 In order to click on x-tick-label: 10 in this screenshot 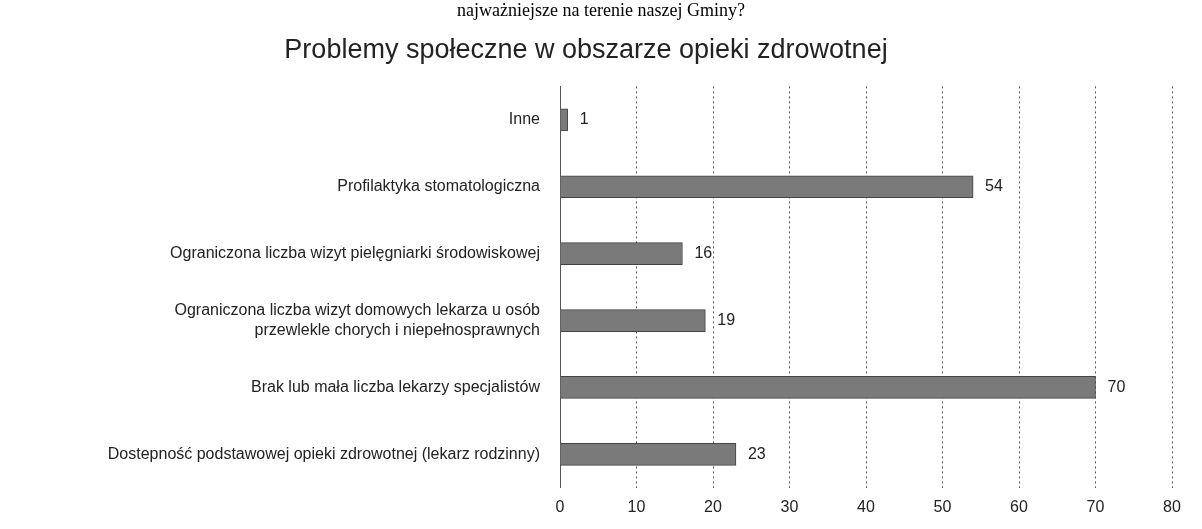, I will do `click(636, 506)`.